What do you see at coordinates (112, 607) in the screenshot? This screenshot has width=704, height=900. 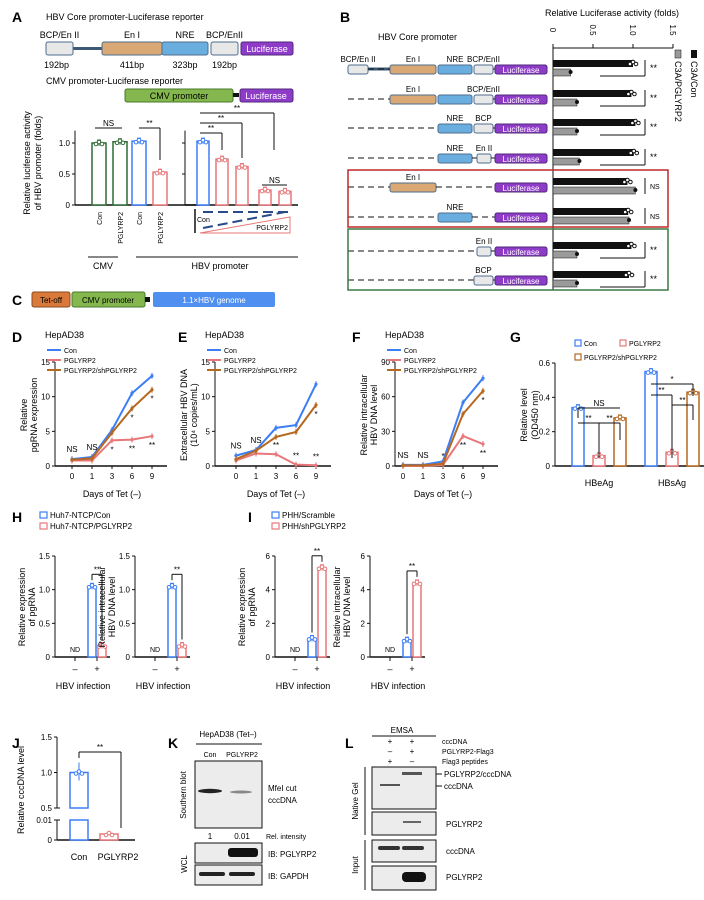 I see `y-axis-label: HBV DNA level` at bounding box center [112, 607].